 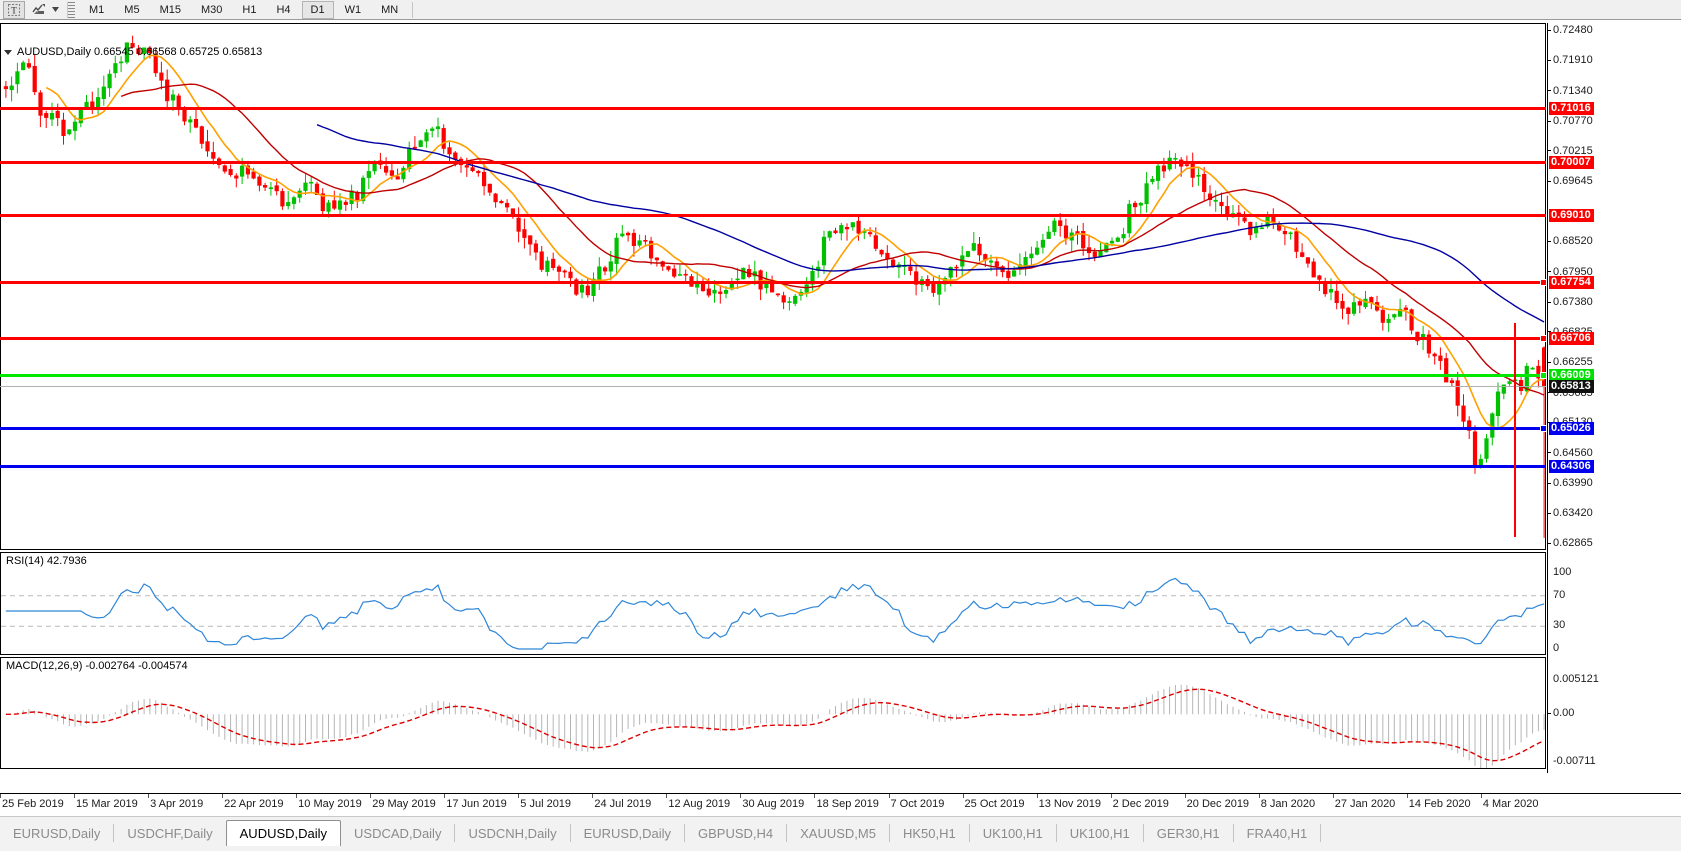 I want to click on time-label-19: 14 Feb 2020, so click(x=1439, y=804).